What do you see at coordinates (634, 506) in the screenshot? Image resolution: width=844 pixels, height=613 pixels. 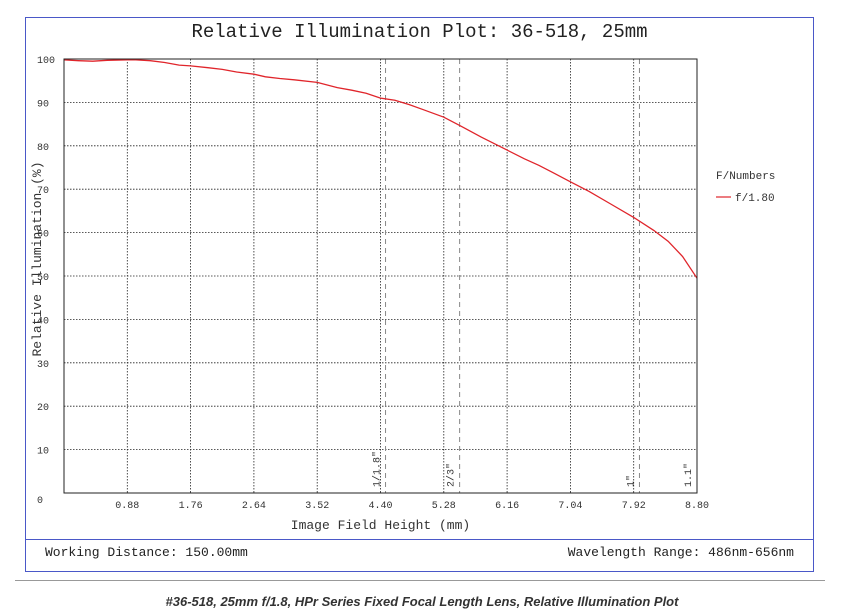 I see `x-tick-label: 7.92` at bounding box center [634, 506].